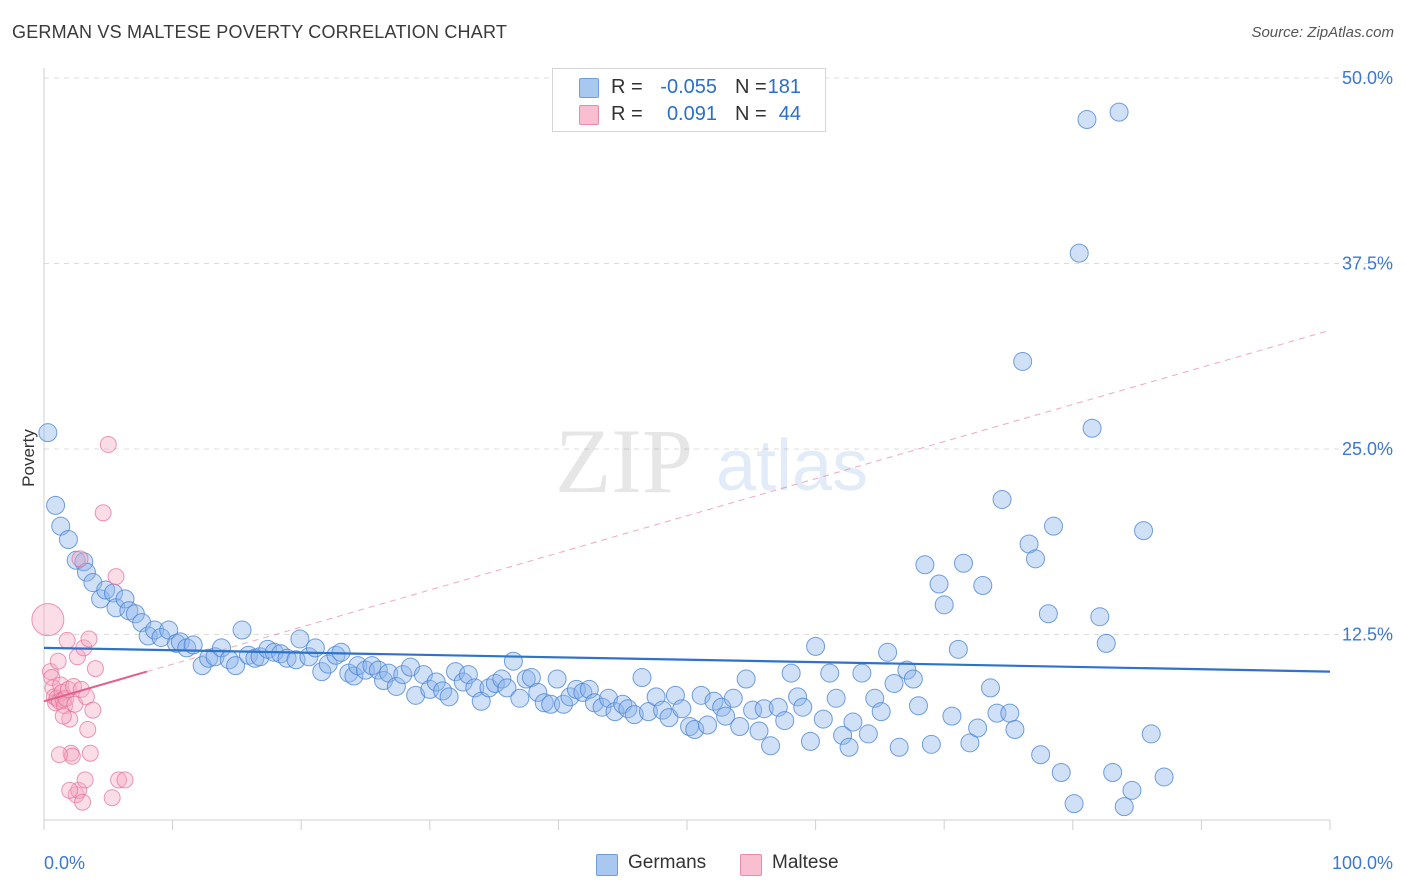 This screenshot has width=1406, height=892. Describe the element at coordinates (805, 862) in the screenshot. I see `legend-label-maltese: Maltese` at that location.